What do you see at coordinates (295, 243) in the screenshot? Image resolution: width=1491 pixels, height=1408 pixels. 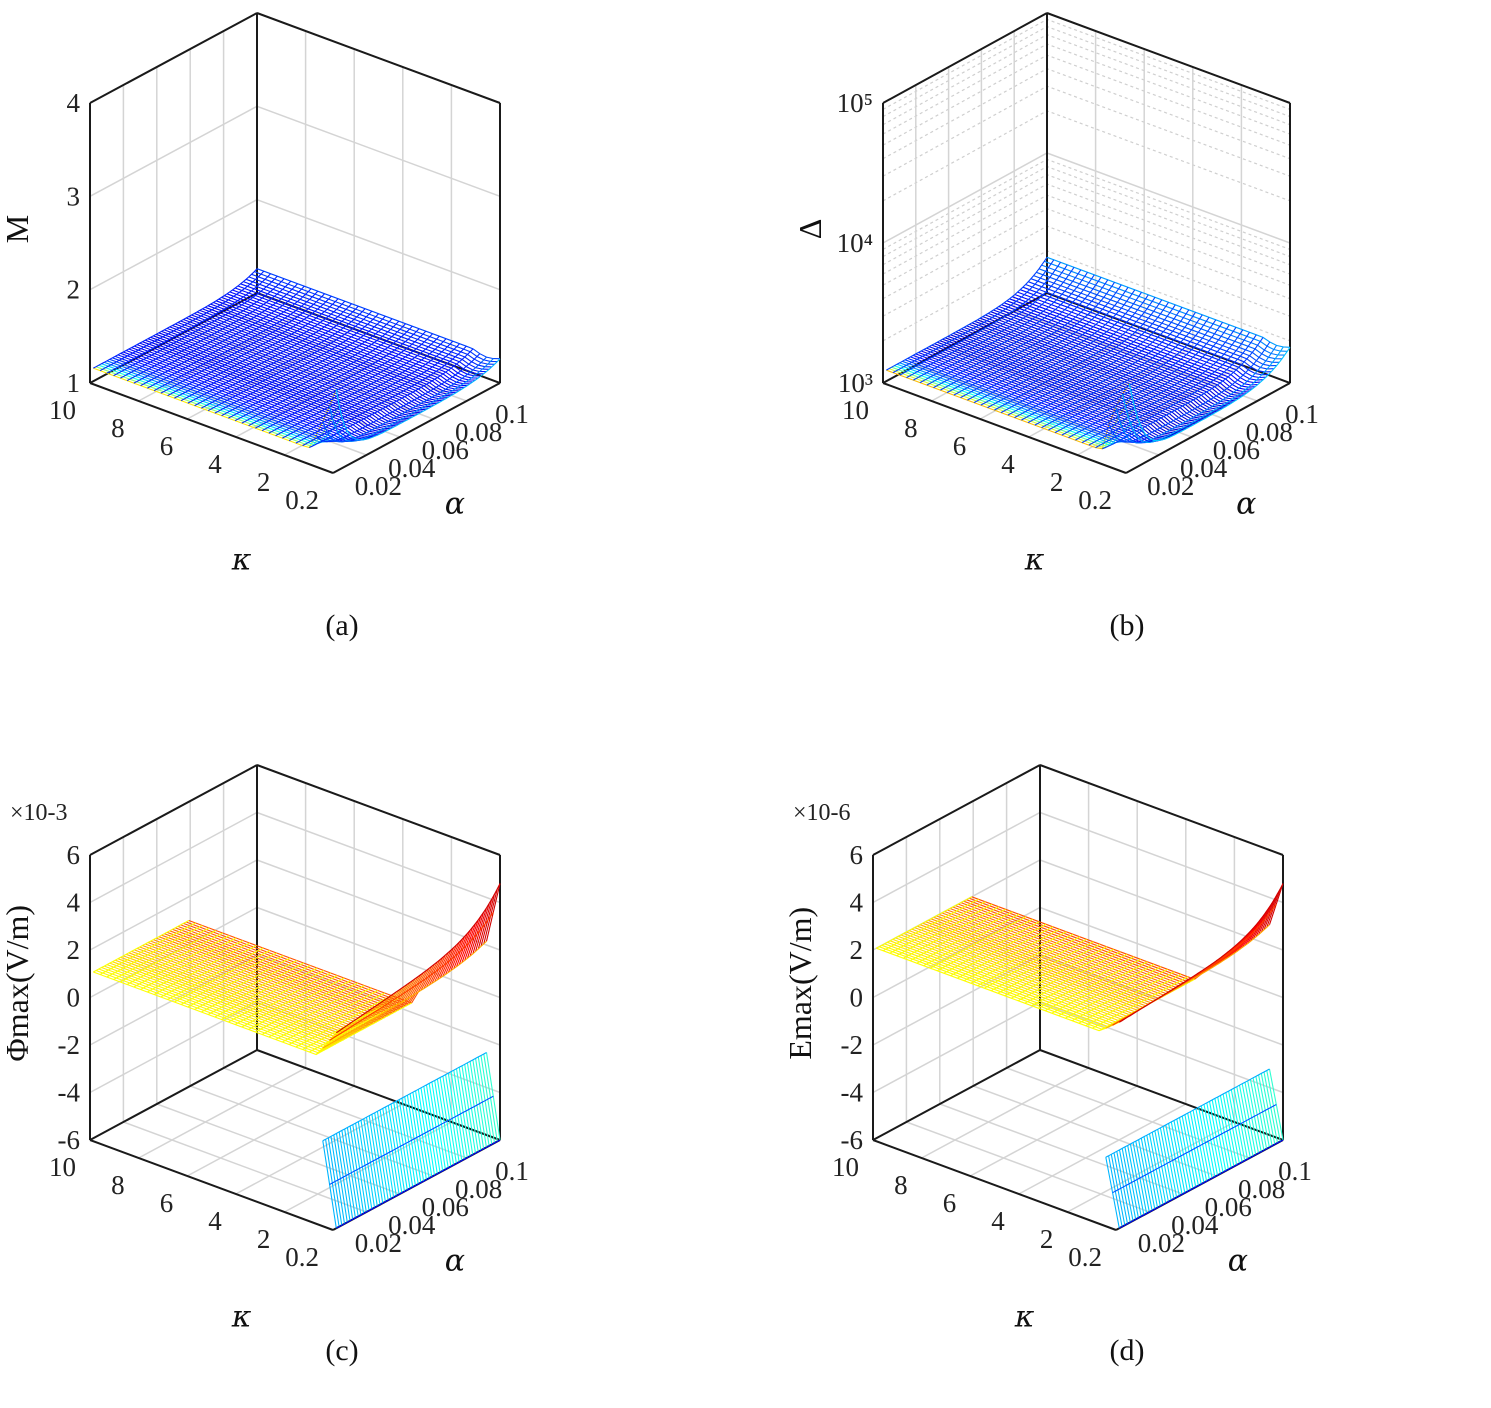 I see `axes-box-a` at bounding box center [295, 243].